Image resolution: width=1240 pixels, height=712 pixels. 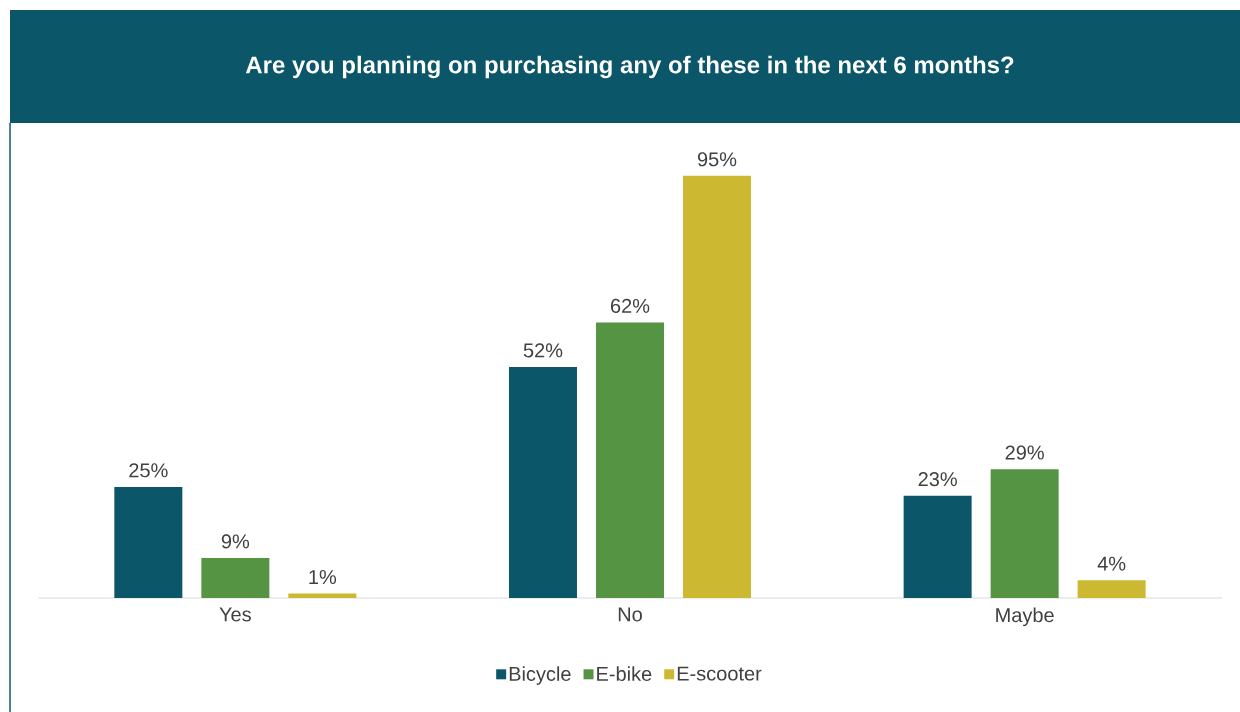 What do you see at coordinates (624, 673) in the screenshot?
I see `legend-label: E-bike` at bounding box center [624, 673].